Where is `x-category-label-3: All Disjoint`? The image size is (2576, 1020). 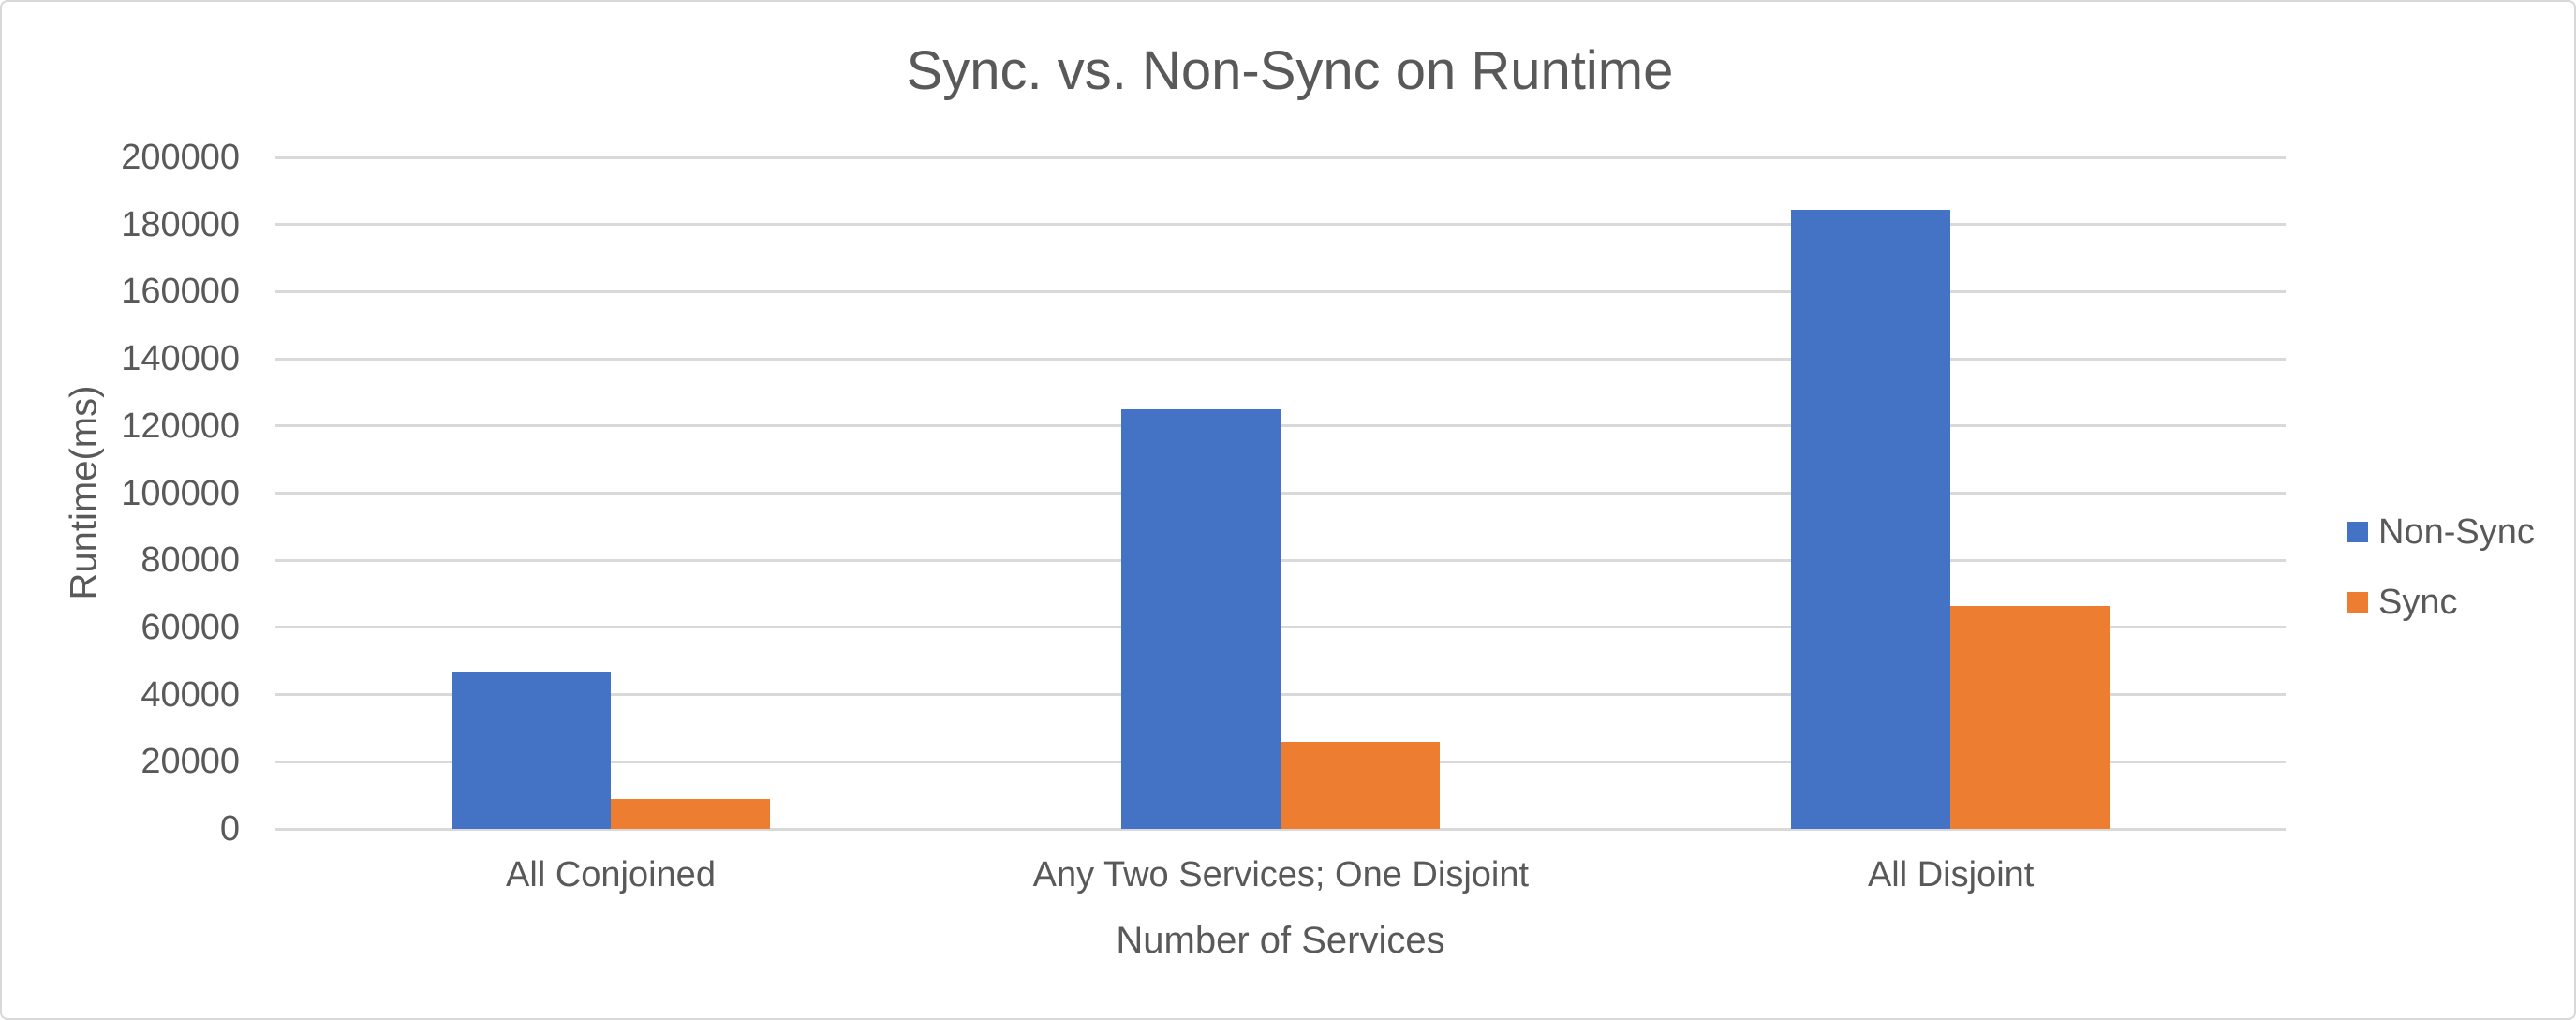 x-category-label-3: All Disjoint is located at coordinates (1951, 874).